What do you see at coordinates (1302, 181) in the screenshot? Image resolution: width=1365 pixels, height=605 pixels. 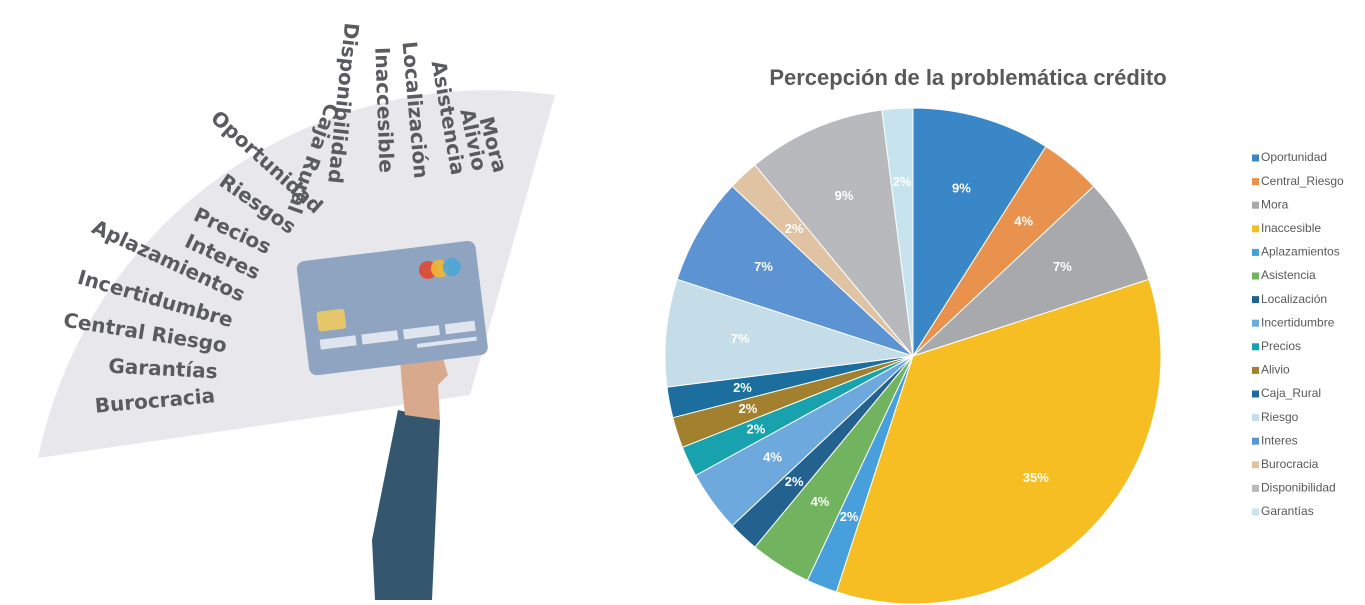 I see `legend-label: Central_Riesgo` at bounding box center [1302, 181].